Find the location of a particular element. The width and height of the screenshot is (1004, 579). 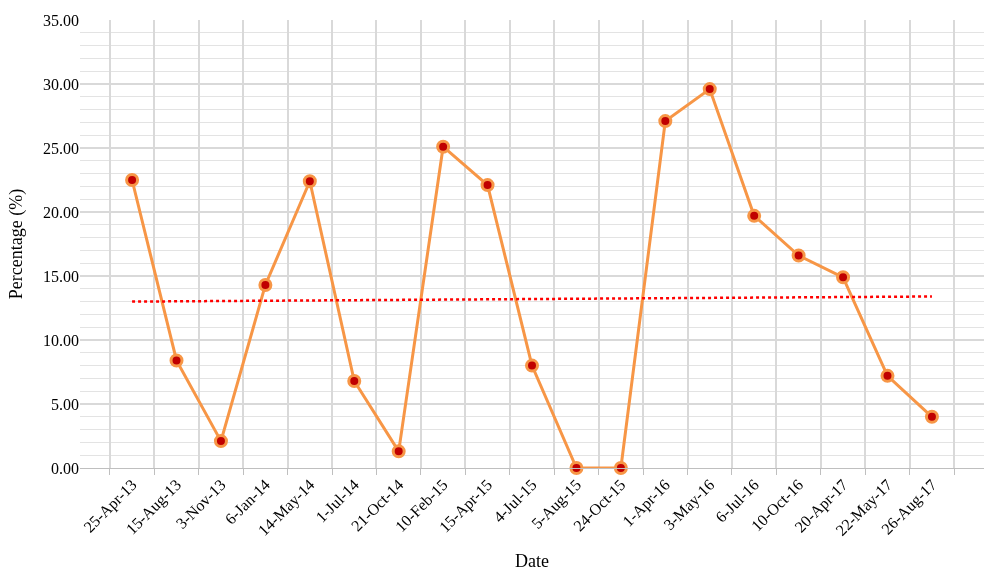

y-tick-label: 10.00 is located at coordinates (61, 340).